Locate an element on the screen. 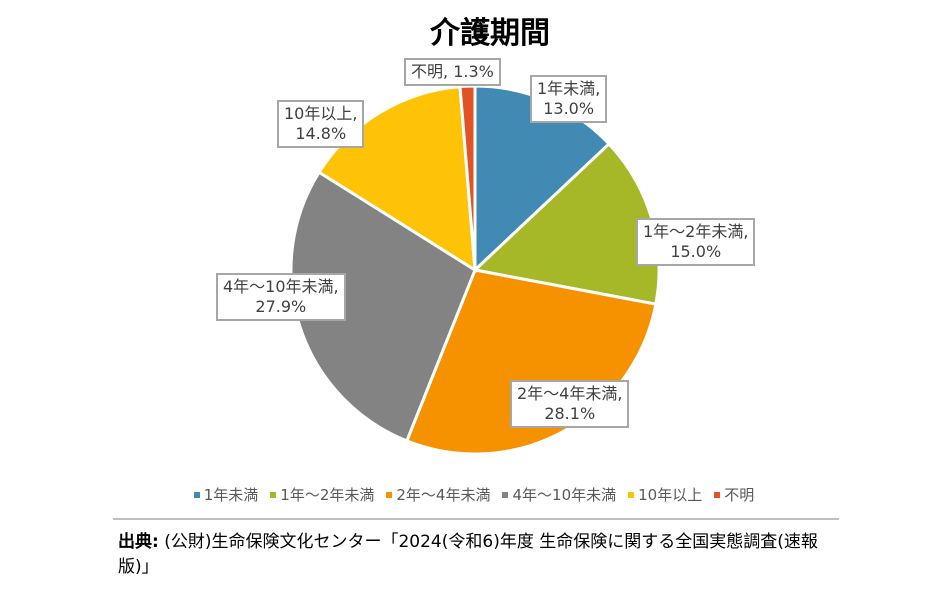  legend-label: 1年未満 is located at coordinates (231, 495).